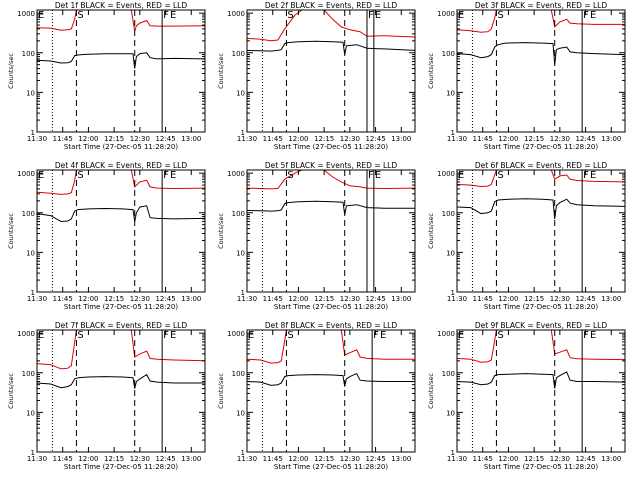 This screenshot has height=480, width=640. I want to click on plot-title: Det 1f BLACK = Events, RED = LLD, so click(121, 5).